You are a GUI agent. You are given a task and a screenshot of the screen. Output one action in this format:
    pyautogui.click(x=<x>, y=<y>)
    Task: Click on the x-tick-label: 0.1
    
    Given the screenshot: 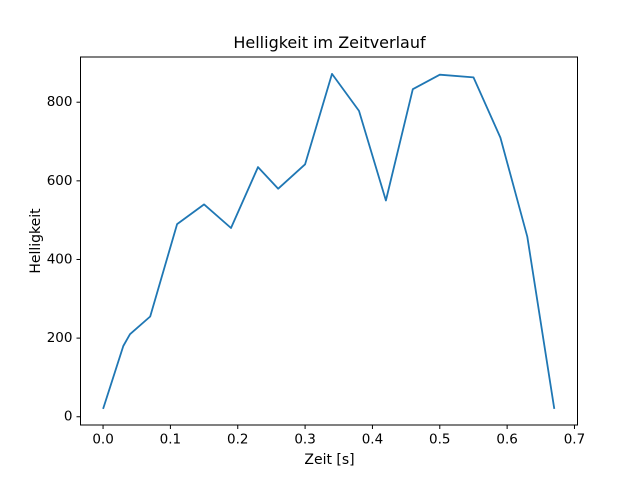 What is the action you would take?
    pyautogui.click(x=170, y=440)
    